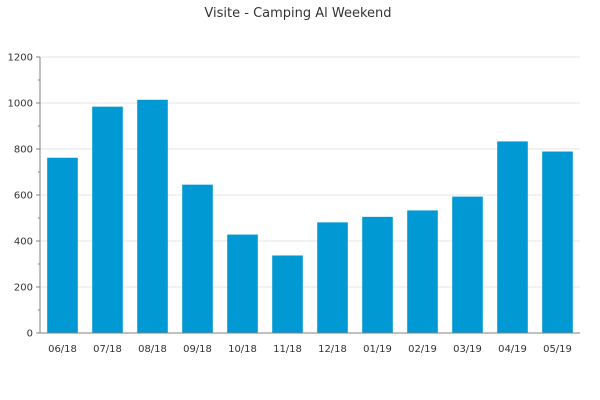 This screenshot has width=600, height=400. What do you see at coordinates (512, 349) in the screenshot?
I see `x-tick-label: 04/19` at bounding box center [512, 349].